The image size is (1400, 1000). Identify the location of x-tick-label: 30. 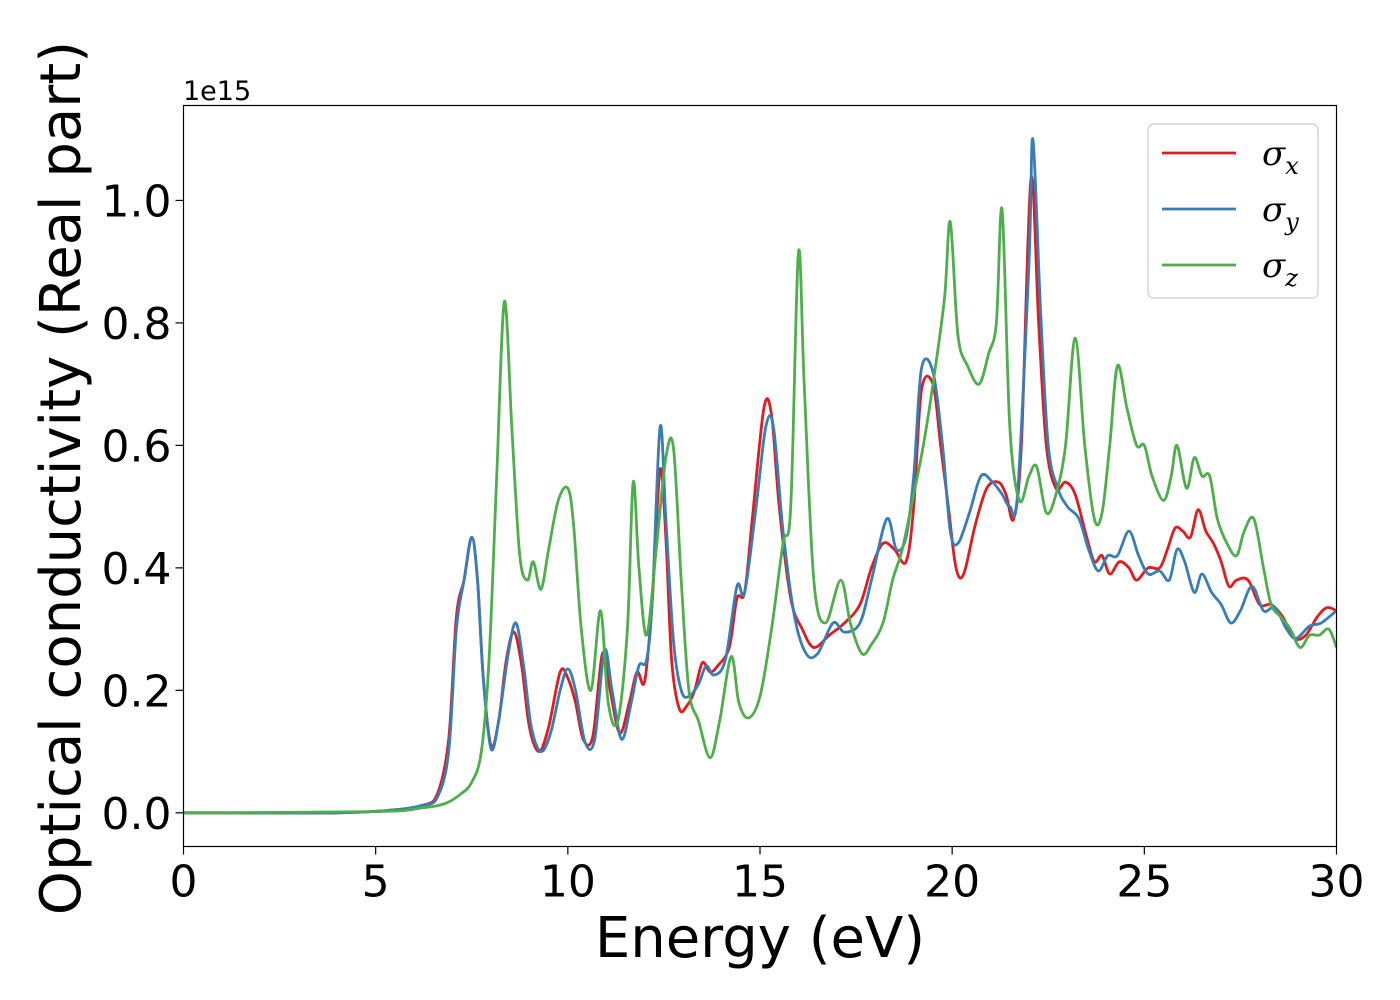
(1337, 882).